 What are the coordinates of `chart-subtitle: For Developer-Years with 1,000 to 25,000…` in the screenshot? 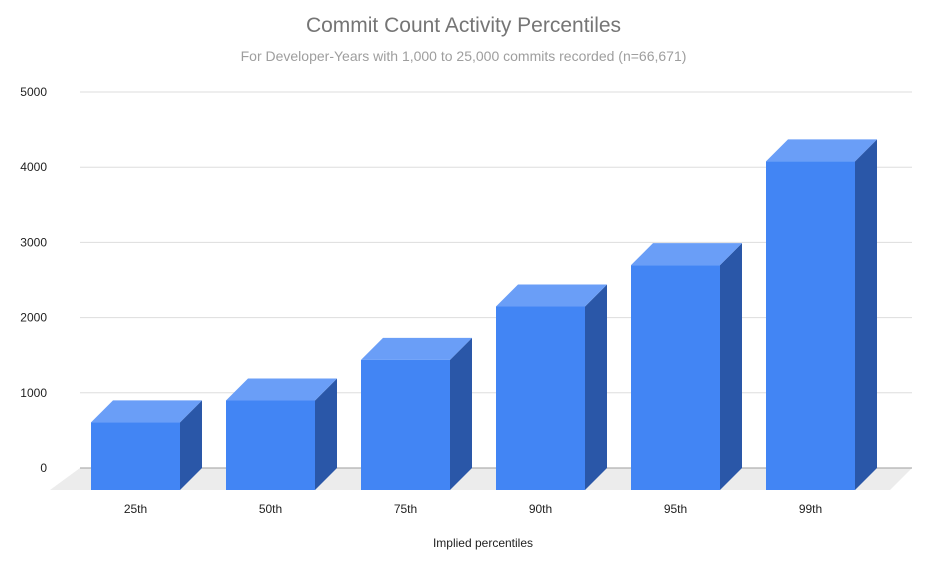 It's located at (463, 56).